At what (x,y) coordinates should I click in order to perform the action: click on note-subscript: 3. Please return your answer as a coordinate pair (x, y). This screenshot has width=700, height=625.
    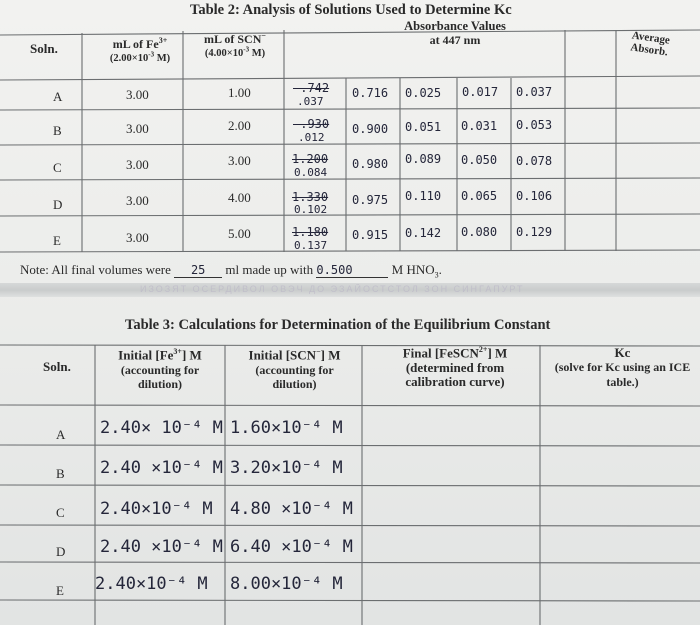
    Looking at the image, I should click on (436, 275).